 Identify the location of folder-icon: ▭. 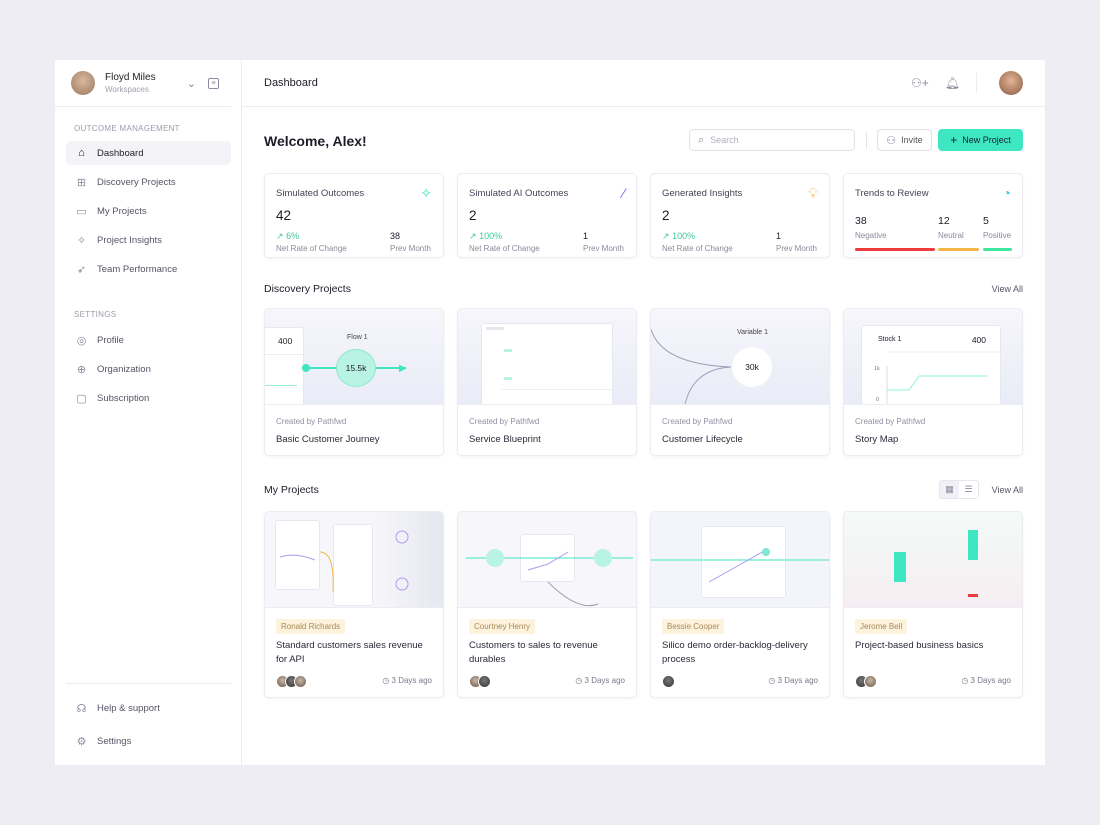
(81, 211).